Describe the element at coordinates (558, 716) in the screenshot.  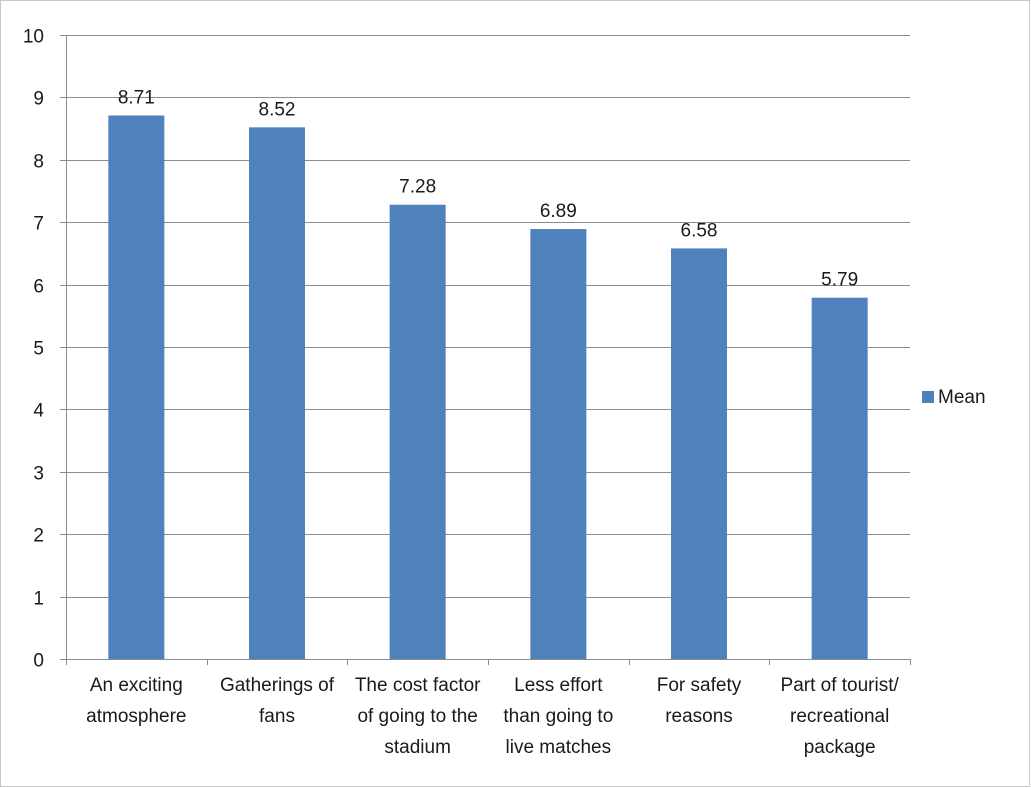
I see `category-label: Less effort than going to live matches` at that location.